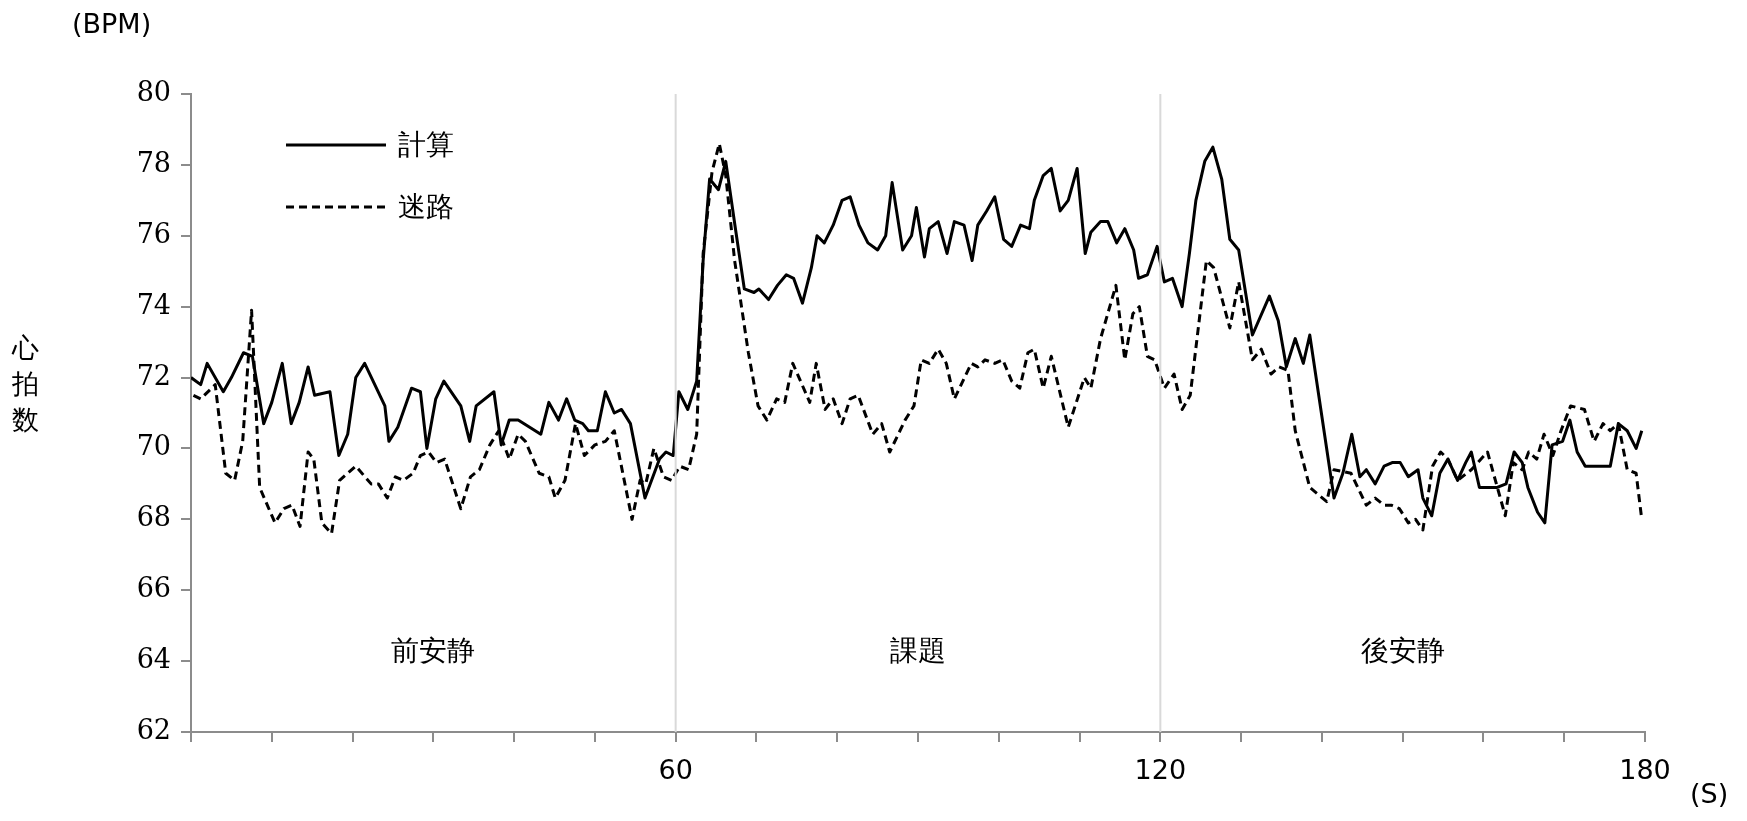 This screenshot has height=821, width=1747. What do you see at coordinates (153, 375) in the screenshot?
I see `y-tick-label: 72` at bounding box center [153, 375].